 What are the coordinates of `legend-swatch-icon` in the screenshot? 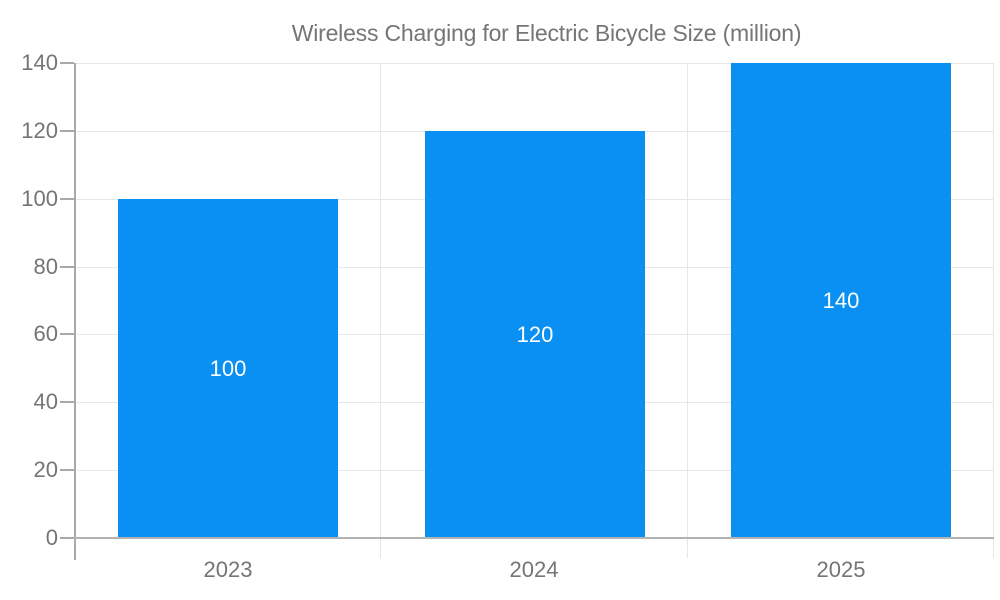 It's located at (240, 34).